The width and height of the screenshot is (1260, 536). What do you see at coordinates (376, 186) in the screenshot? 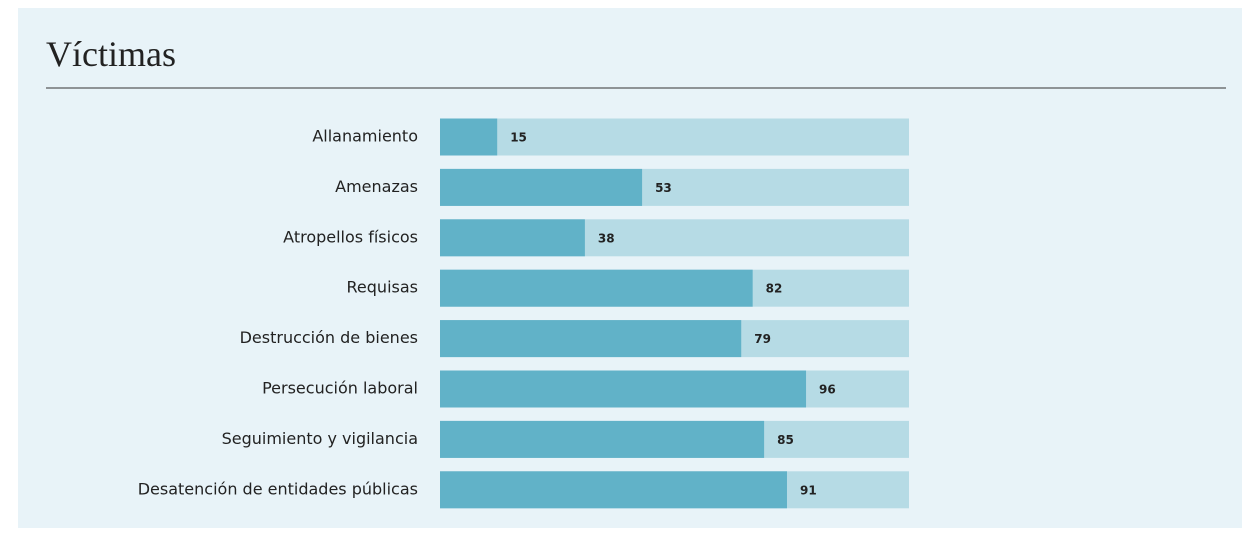
I see `category-label: Amenazas` at bounding box center [376, 186].